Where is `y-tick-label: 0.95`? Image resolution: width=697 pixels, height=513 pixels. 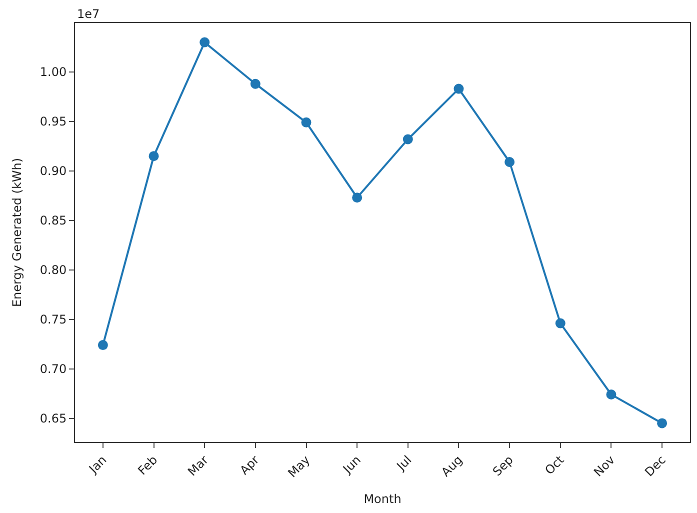
y-tick-label: 0.95 is located at coordinates (53, 121).